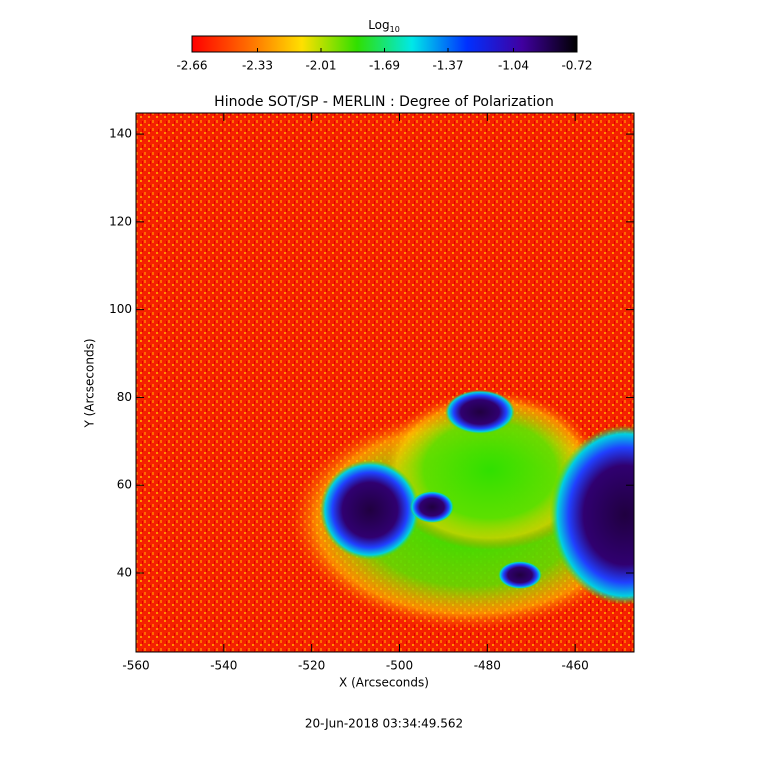 The width and height of the screenshot is (768, 768). I want to click on y-tick-label: 100, so click(120, 309).